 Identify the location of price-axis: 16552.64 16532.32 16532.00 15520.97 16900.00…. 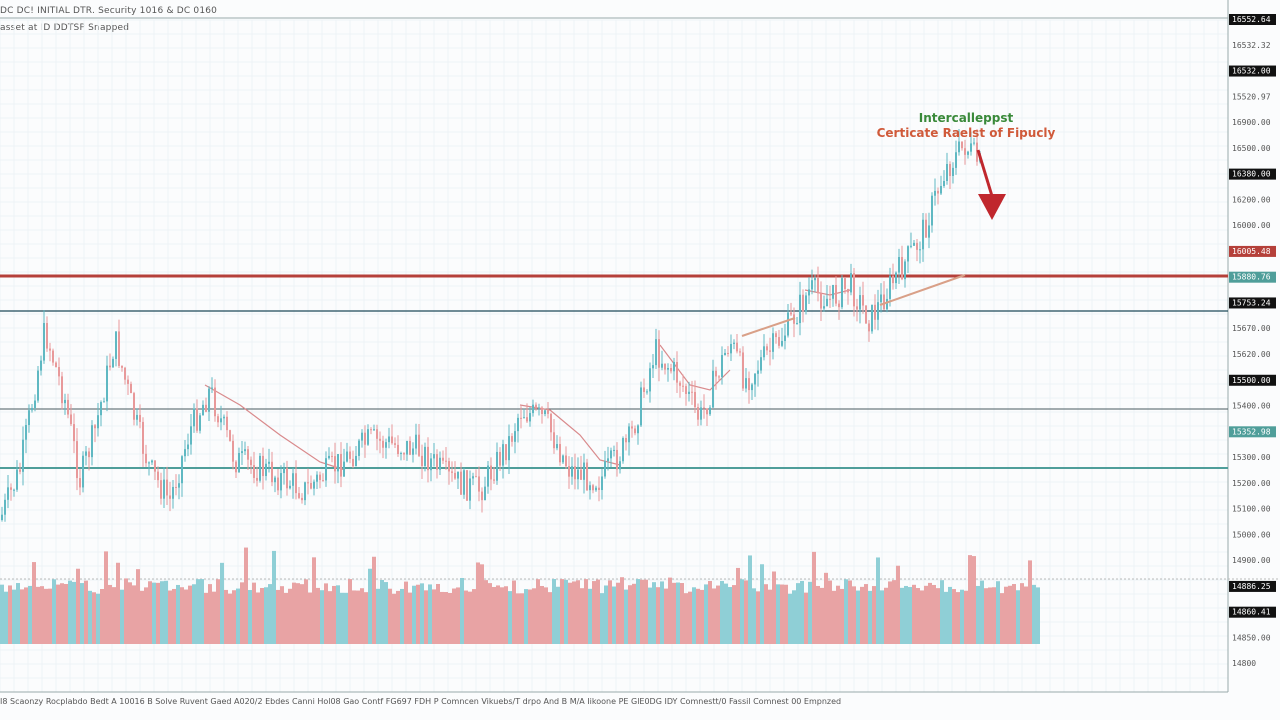
(1252, 341).